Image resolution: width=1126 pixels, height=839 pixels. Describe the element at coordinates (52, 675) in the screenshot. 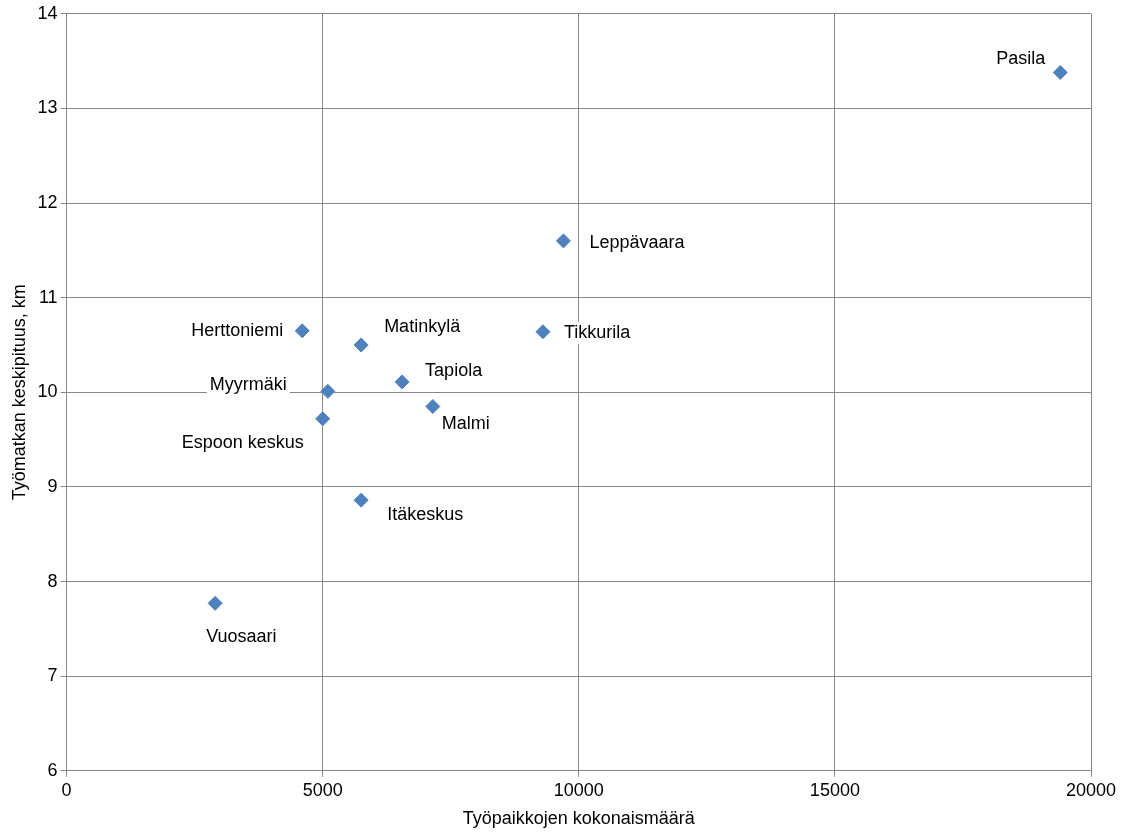

I see `y-tick-label: 7` at that location.